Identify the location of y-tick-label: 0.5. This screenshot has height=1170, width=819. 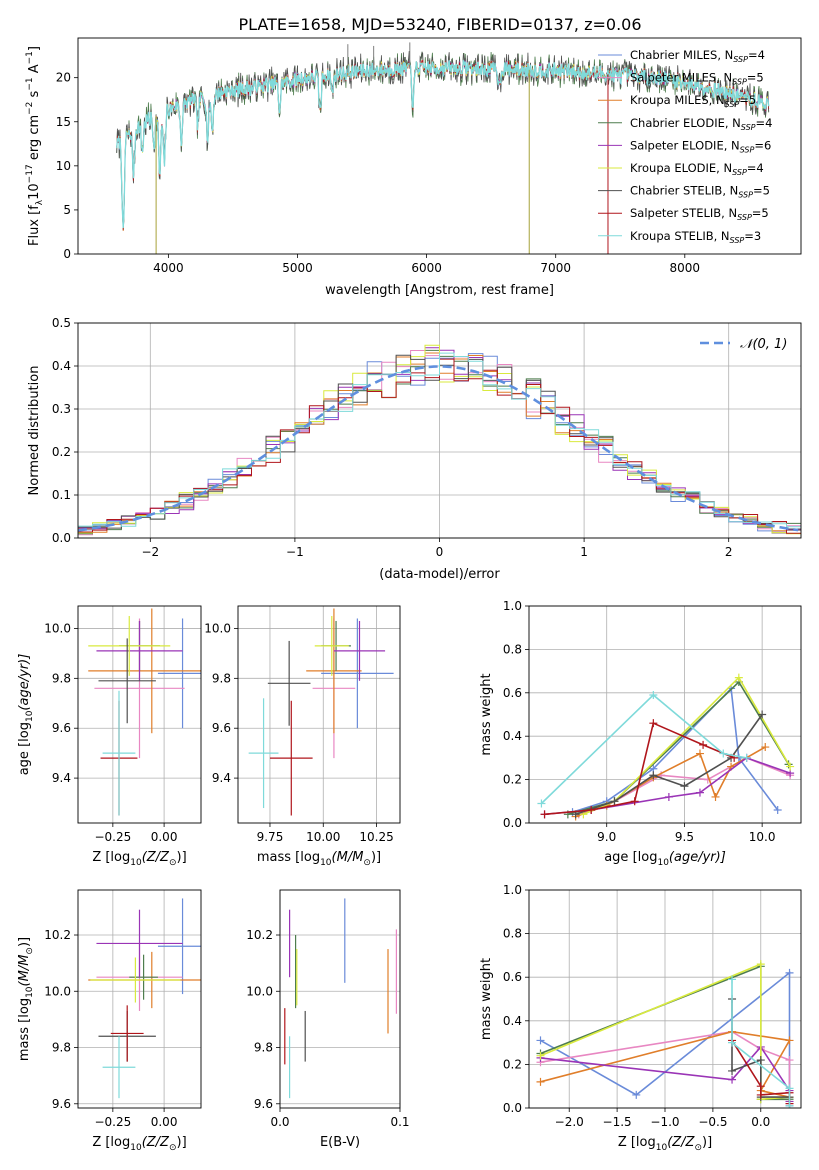
(61, 323).